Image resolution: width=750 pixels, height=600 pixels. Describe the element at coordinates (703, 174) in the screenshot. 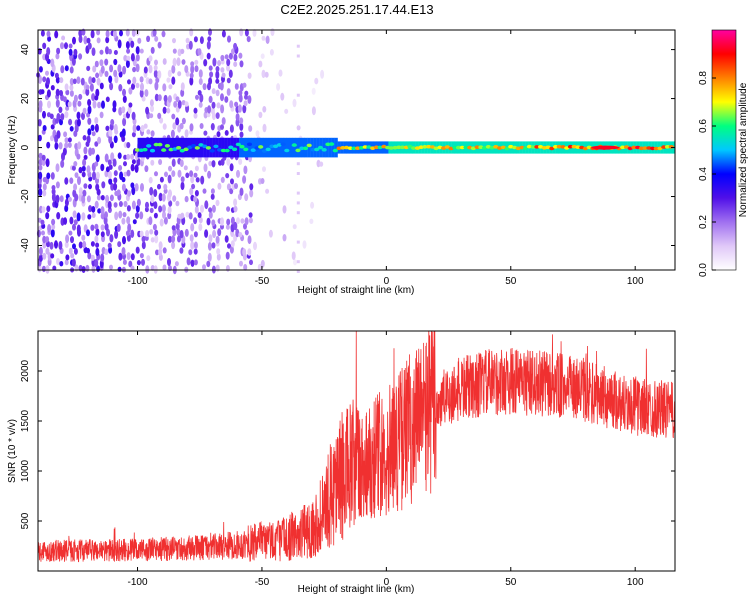

I see `colorbar-tick-label: 0.4` at that location.